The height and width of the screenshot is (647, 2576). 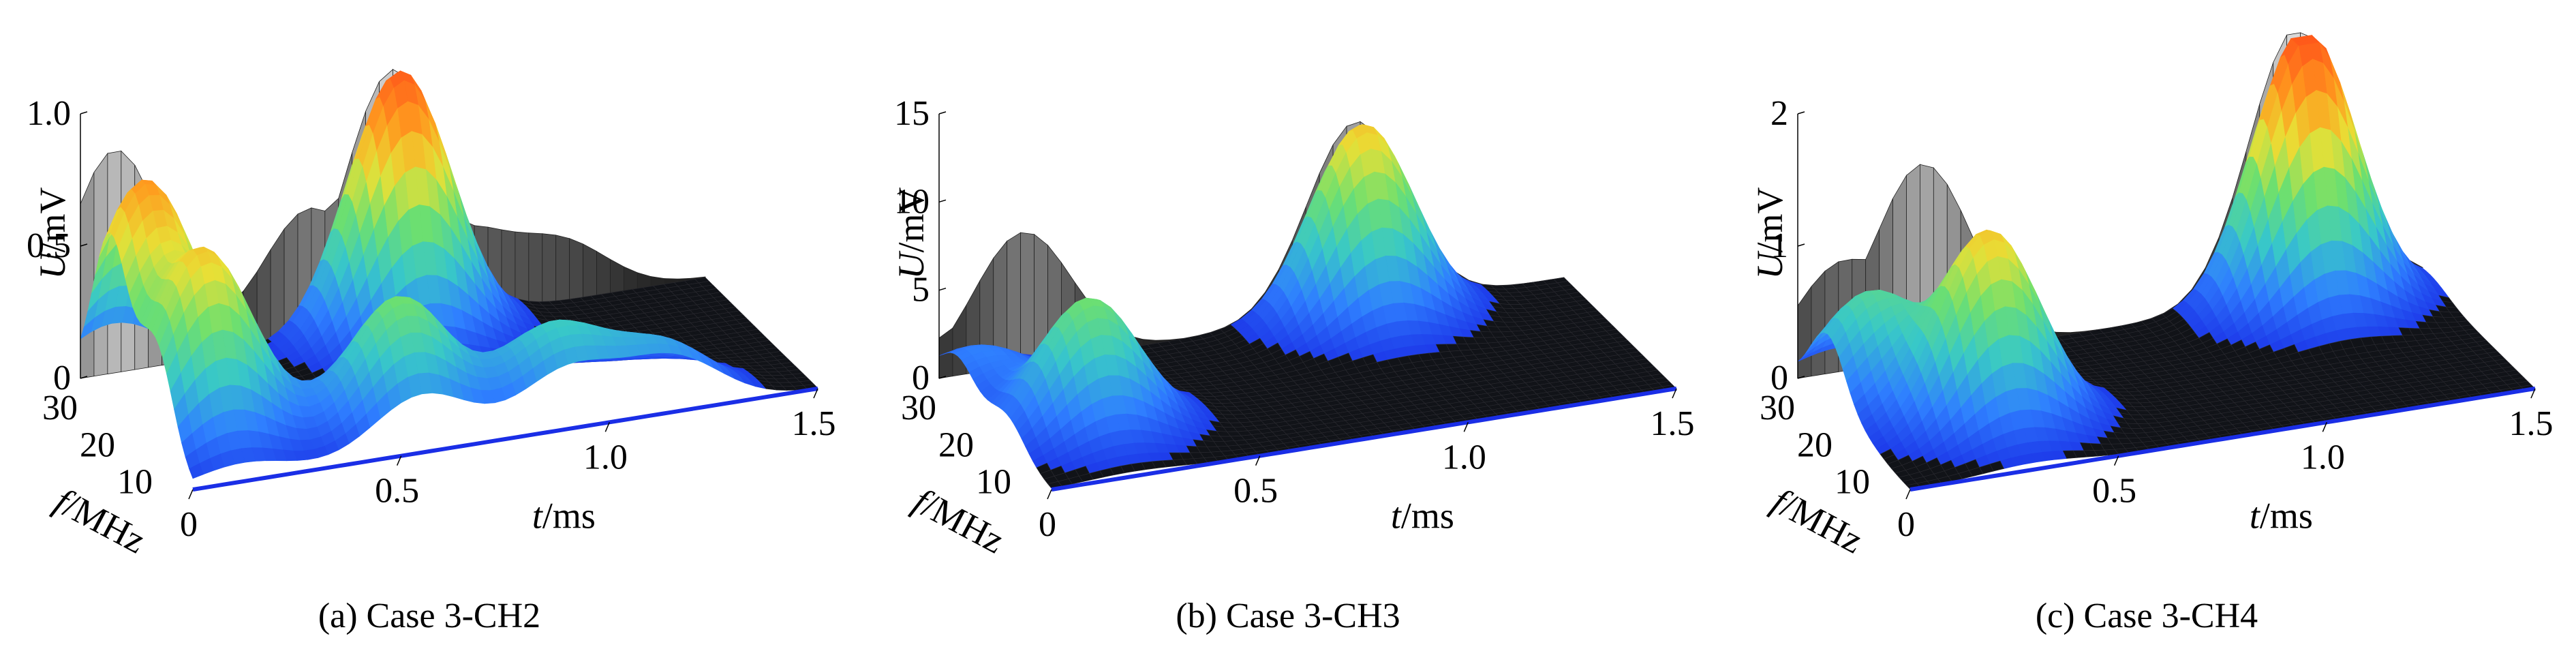 What do you see at coordinates (921, 290) in the screenshot?
I see `z-tick-label: 5` at bounding box center [921, 290].